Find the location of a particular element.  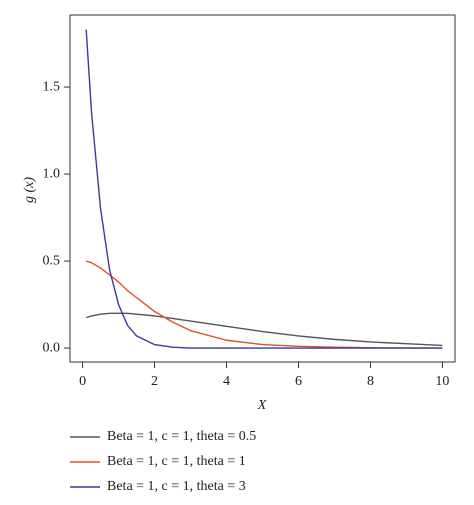

y-axis-label: g (x) is located at coordinates (29, 190).